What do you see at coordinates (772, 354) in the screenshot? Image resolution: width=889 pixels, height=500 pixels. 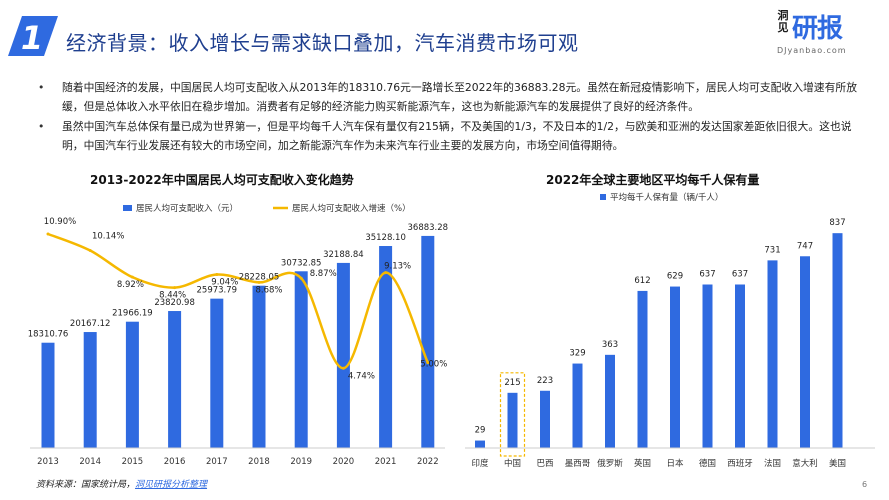 I see `ownership-bar-法国` at bounding box center [772, 354].